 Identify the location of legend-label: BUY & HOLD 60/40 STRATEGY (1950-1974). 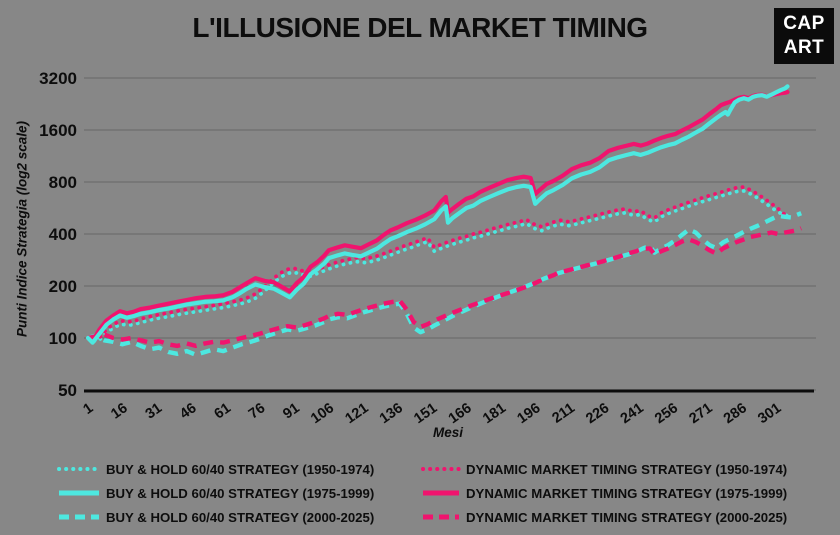
(240, 469).